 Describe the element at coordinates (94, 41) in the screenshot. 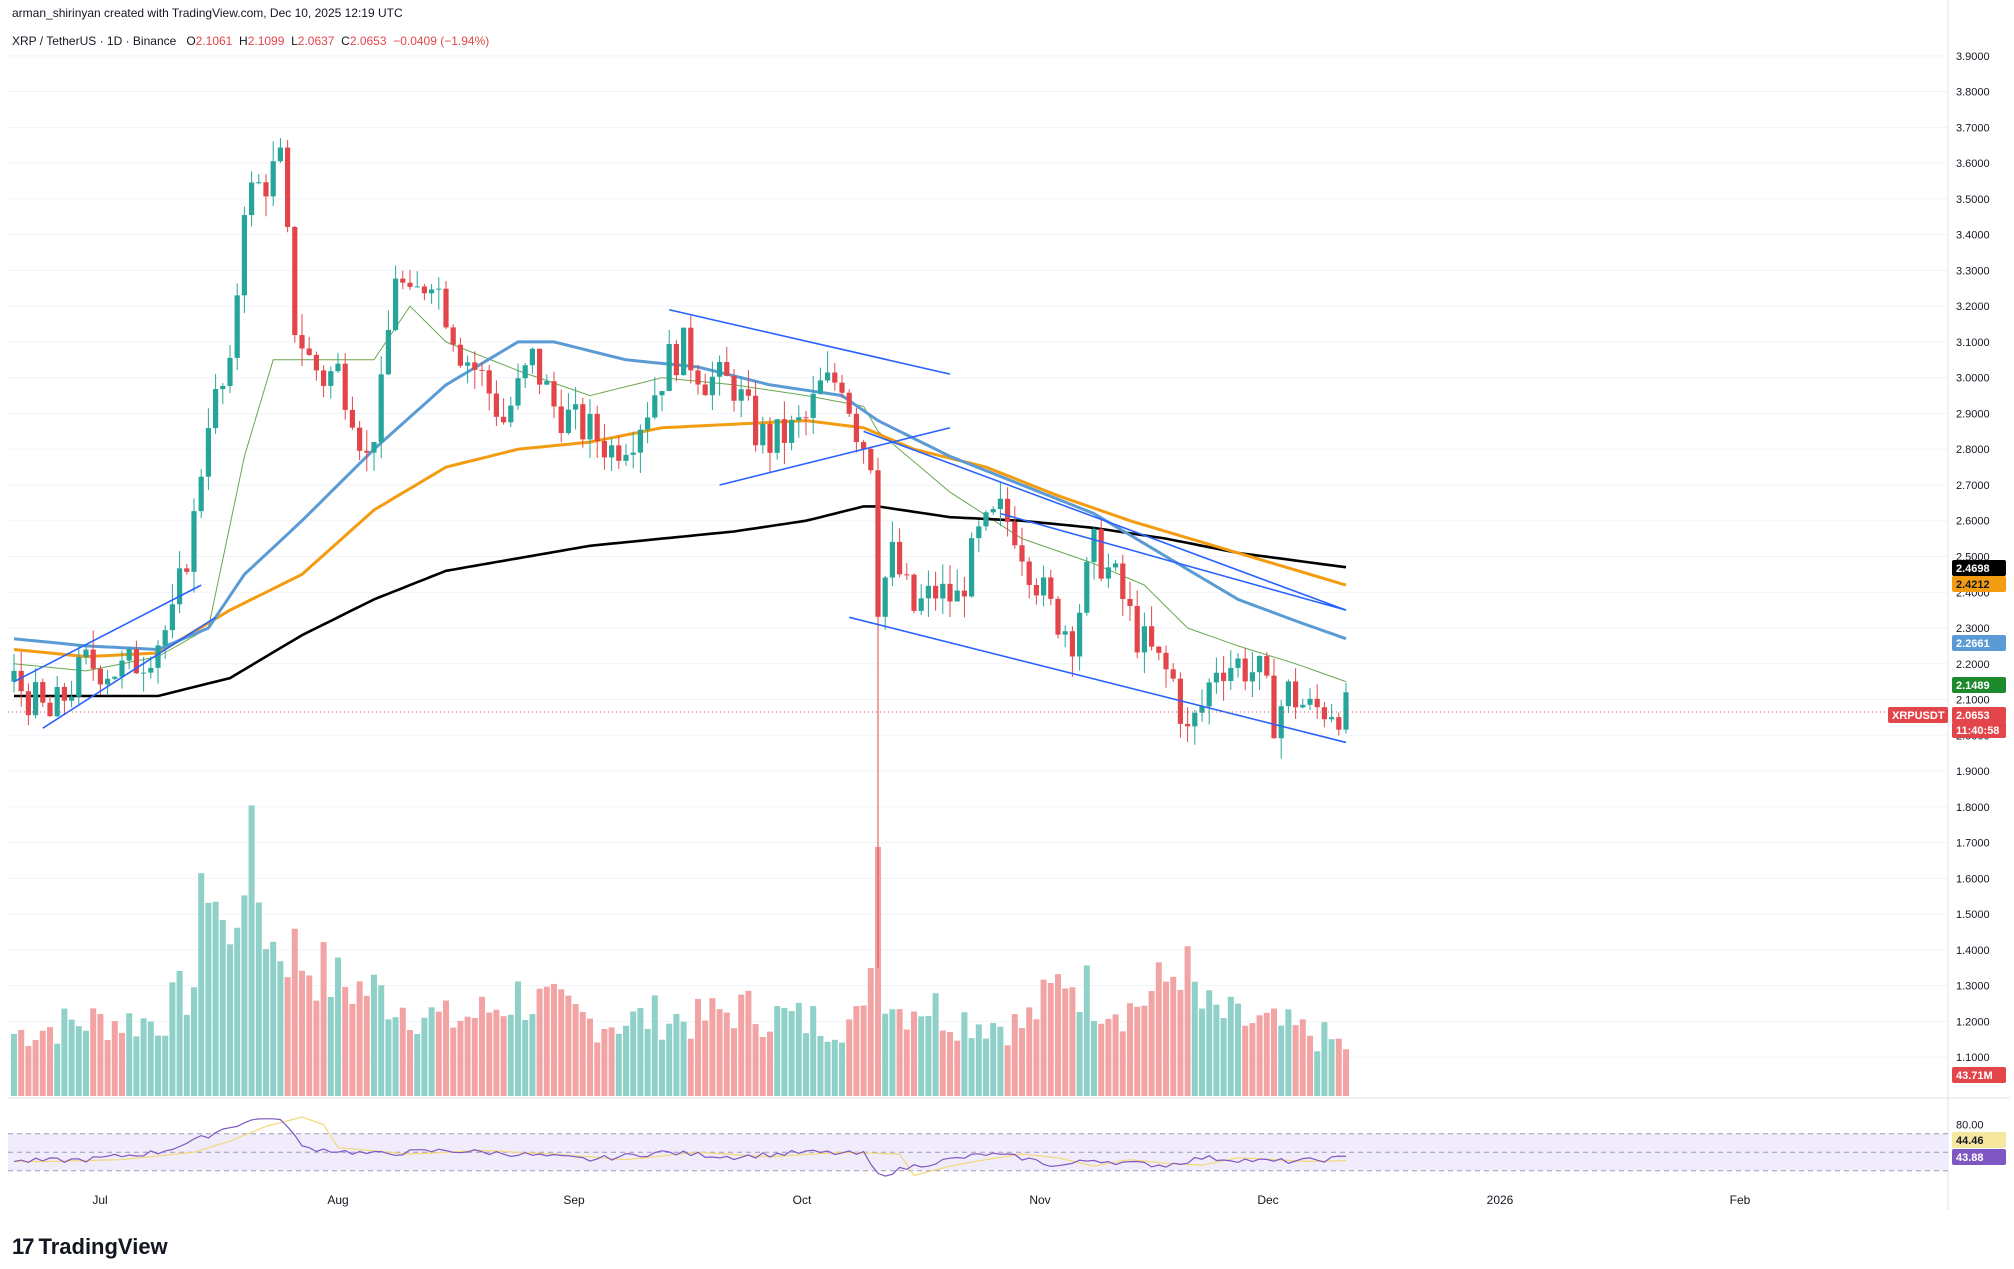

I see `symbol-name: XRP / TetherUS · 1D · Binance` at that location.